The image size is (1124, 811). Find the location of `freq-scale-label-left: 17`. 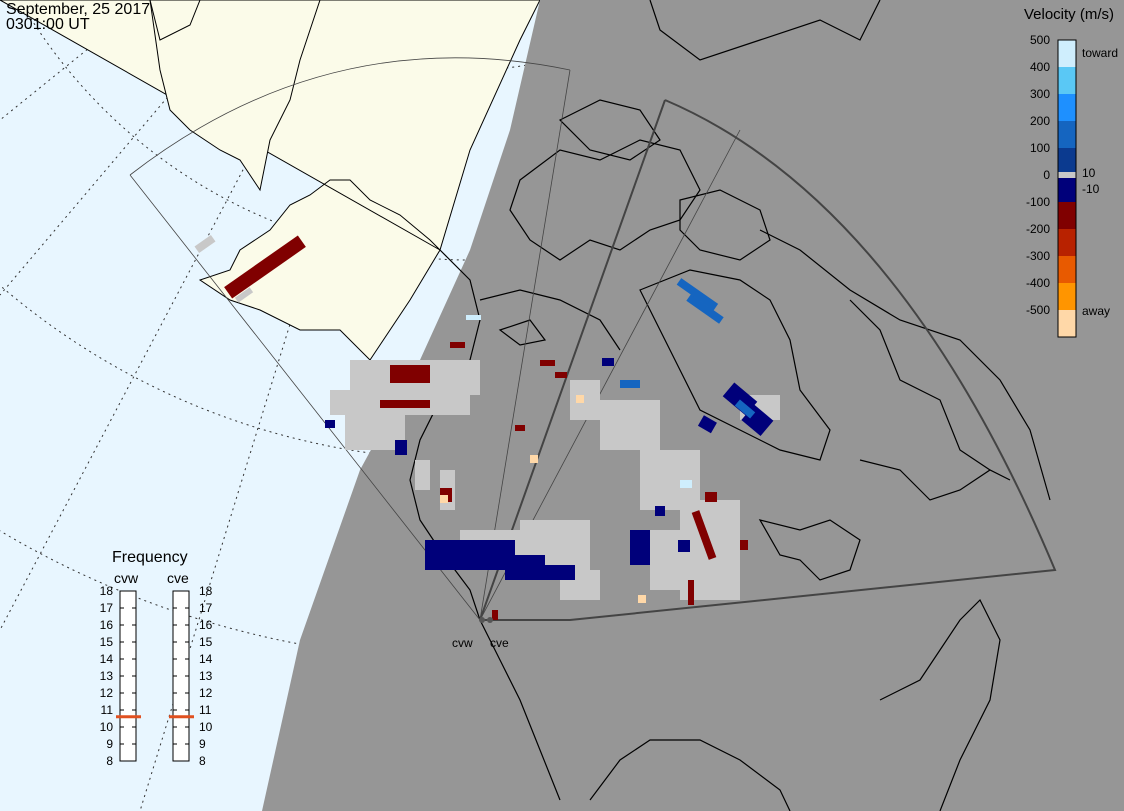

freq-scale-label-left: 17 is located at coordinates (106, 608).